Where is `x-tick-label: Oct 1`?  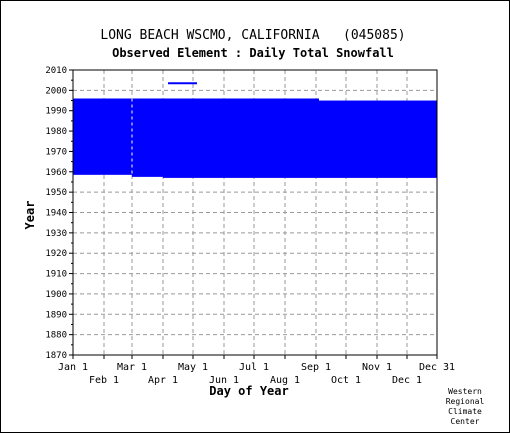
x-tick-label: Oct 1 is located at coordinates (346, 380).